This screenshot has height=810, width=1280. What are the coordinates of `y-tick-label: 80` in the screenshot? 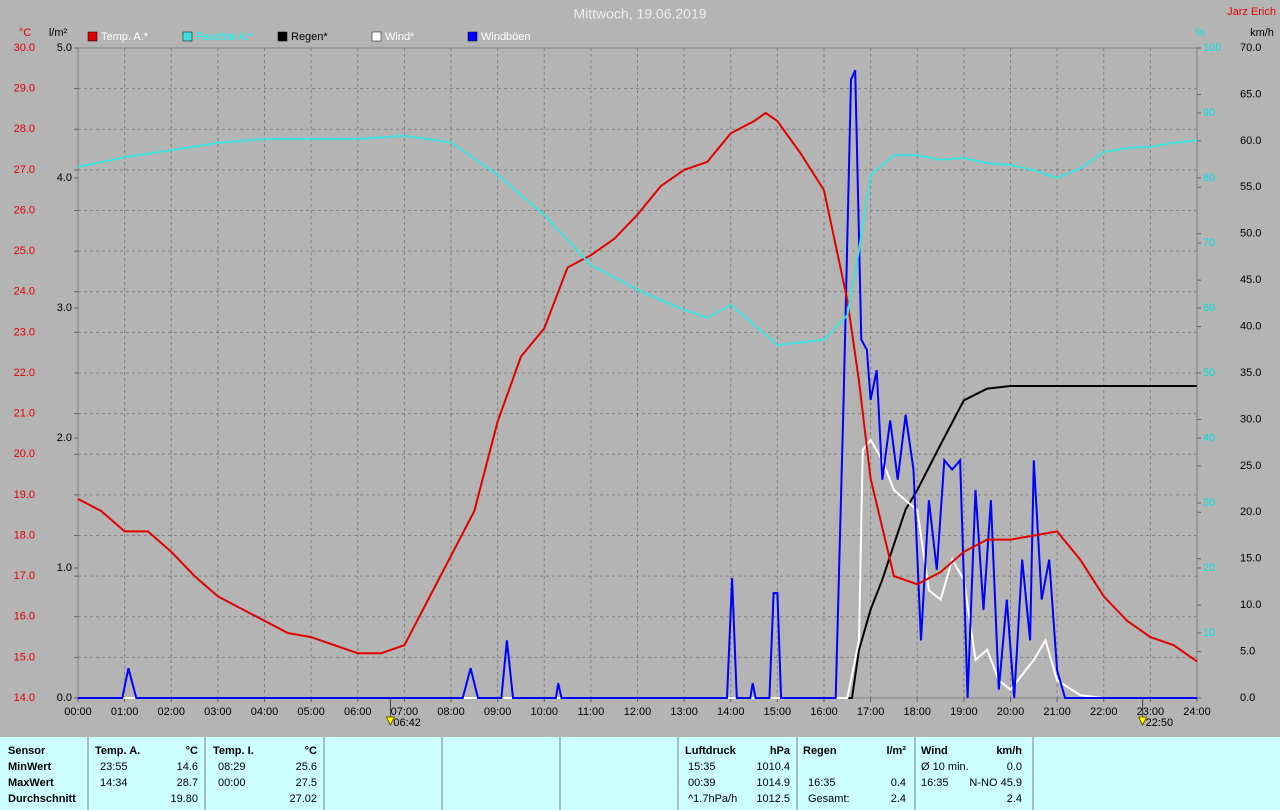 It's located at (1209, 178).